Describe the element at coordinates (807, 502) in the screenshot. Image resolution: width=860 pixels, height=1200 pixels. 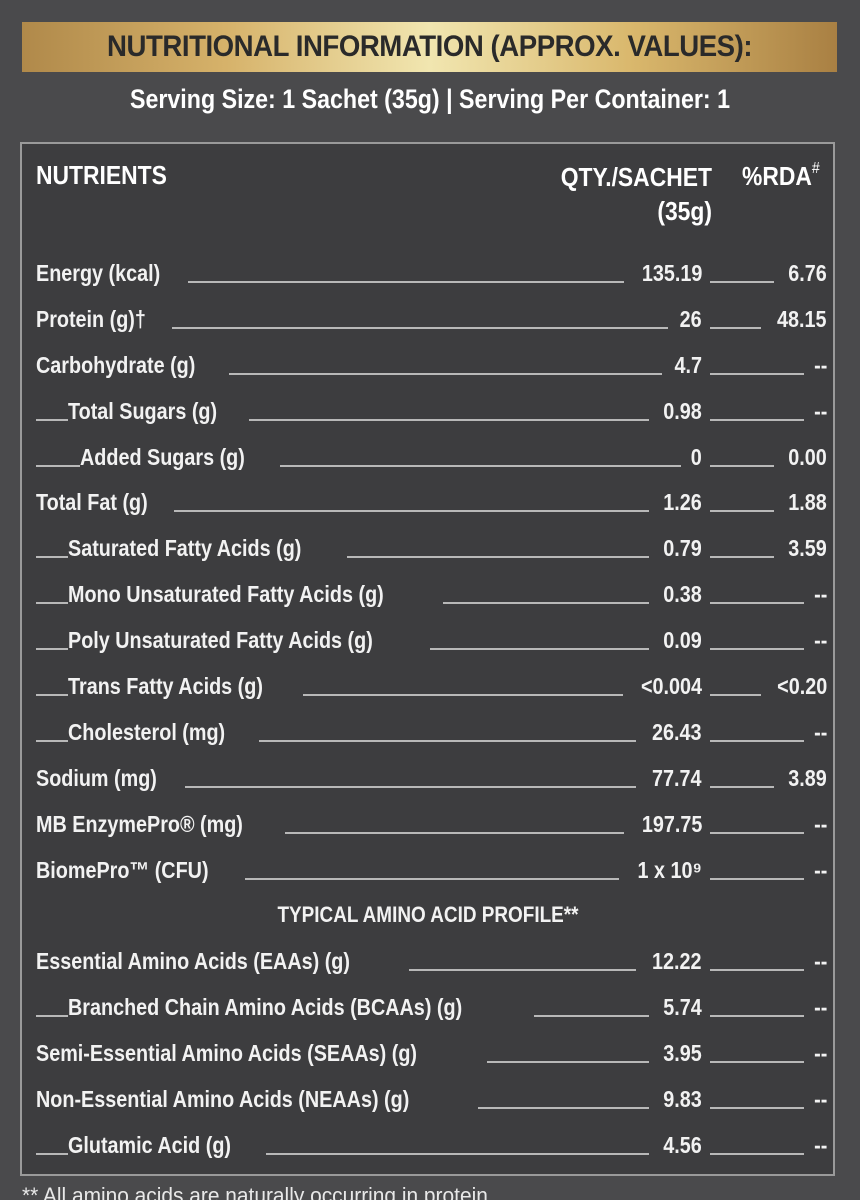
I see `nutrient-rda-text: 1.88` at that location.